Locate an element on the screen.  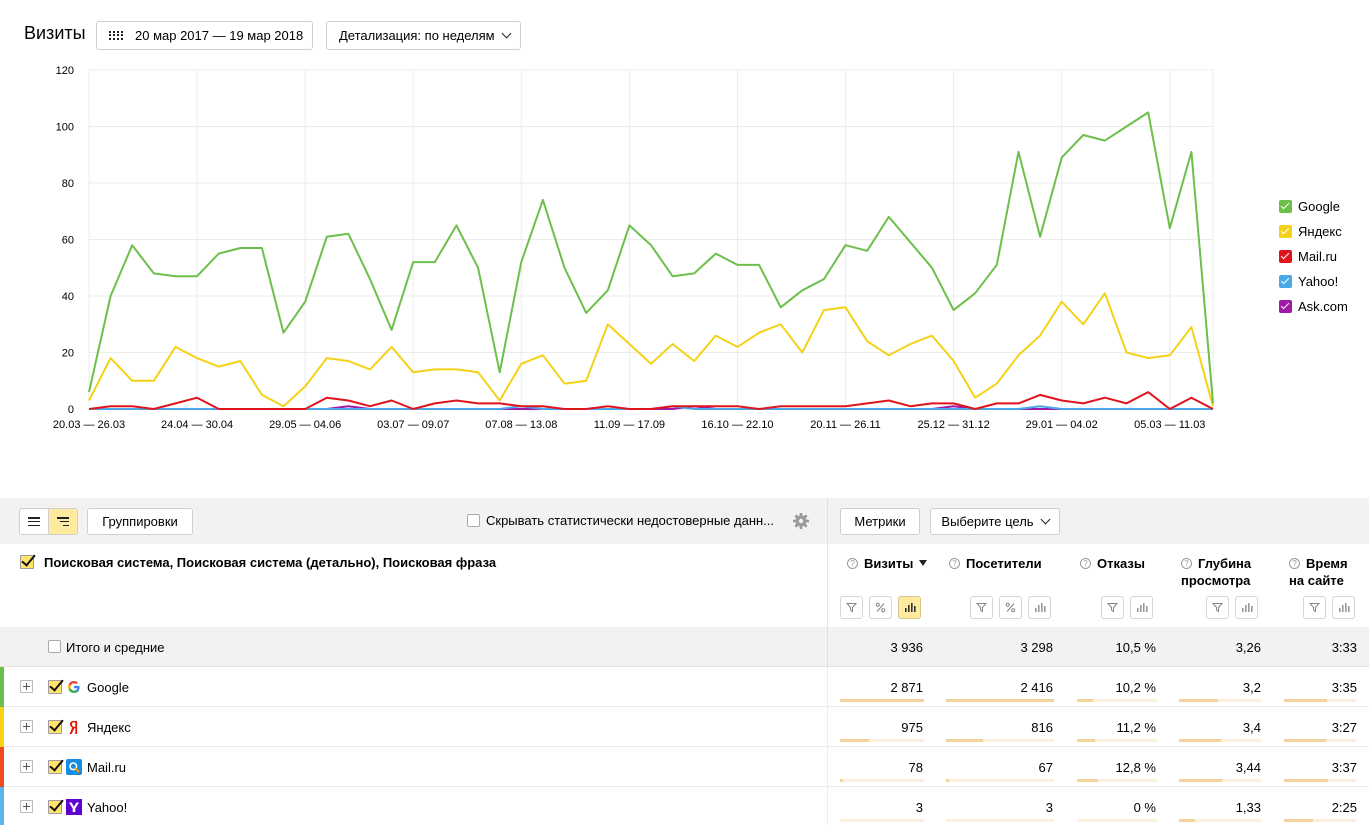
page-title: Визиты is located at coordinates (55, 33).